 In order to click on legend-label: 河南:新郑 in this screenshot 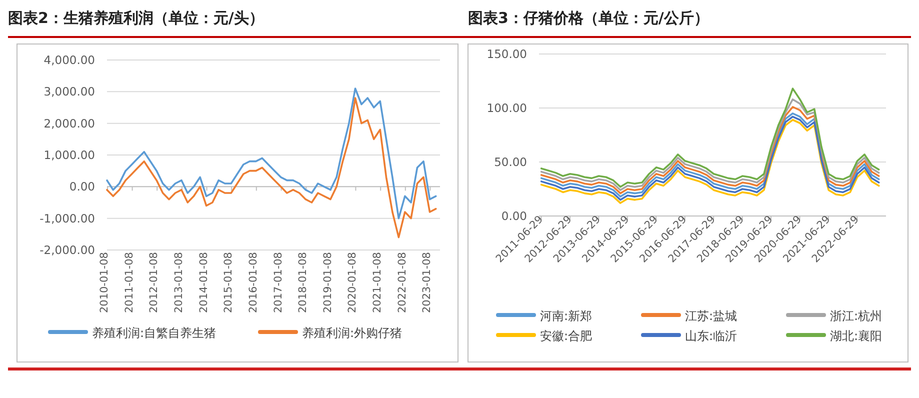, I will do `click(566, 316)`.